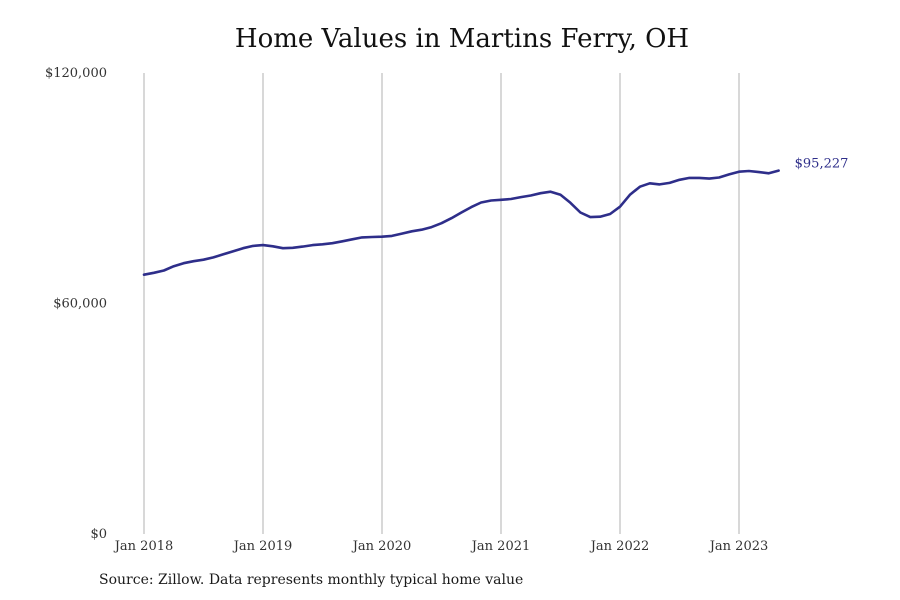  Describe the element at coordinates (500, 546) in the screenshot. I see `x-tick-label: Jan 2021` at that location.